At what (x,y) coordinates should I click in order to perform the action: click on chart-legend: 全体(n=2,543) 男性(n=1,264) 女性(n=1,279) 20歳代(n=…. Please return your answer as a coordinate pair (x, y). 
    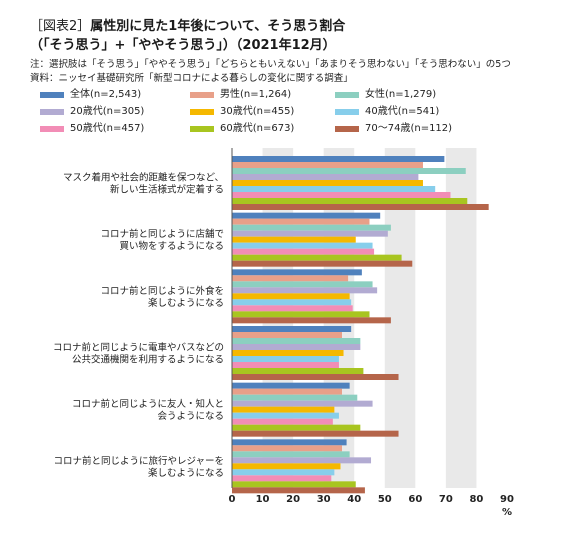
    Looking at the image, I should click on (300, 113).